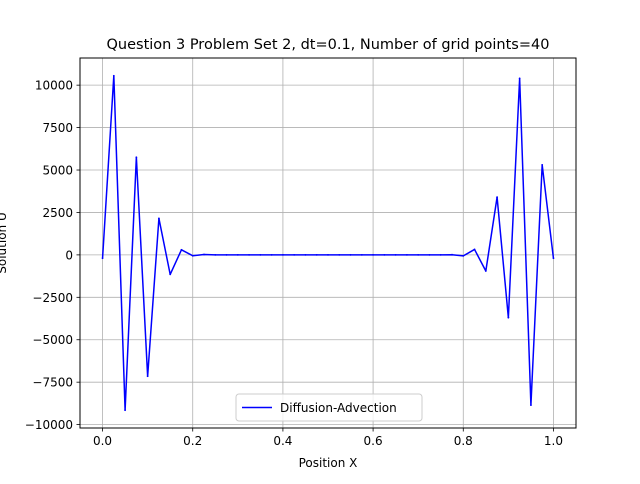  I want to click on x-tick-label: 0.0, so click(102, 441).